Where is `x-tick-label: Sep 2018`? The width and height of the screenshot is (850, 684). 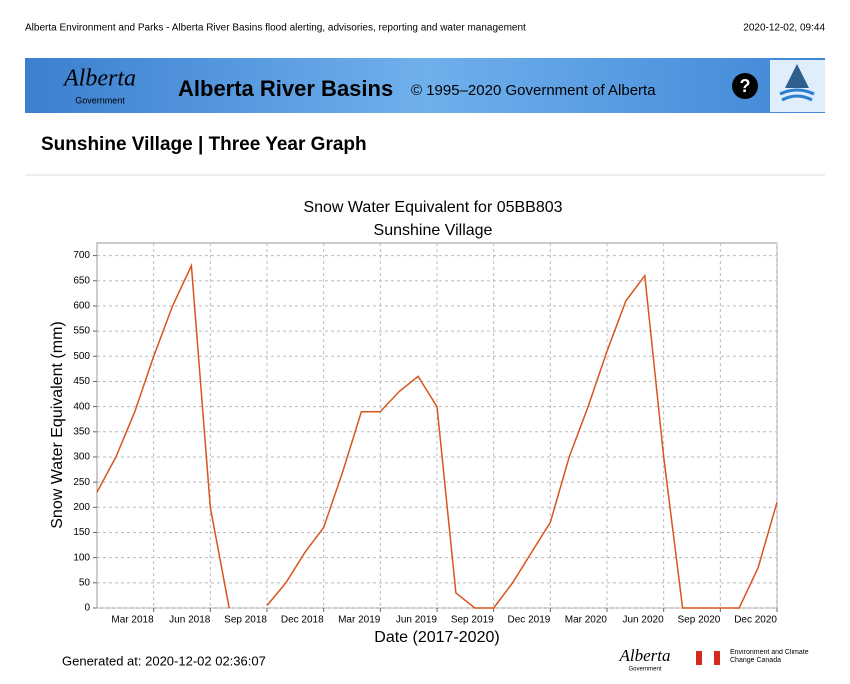
x-tick-label: Sep 2018 is located at coordinates (245, 620).